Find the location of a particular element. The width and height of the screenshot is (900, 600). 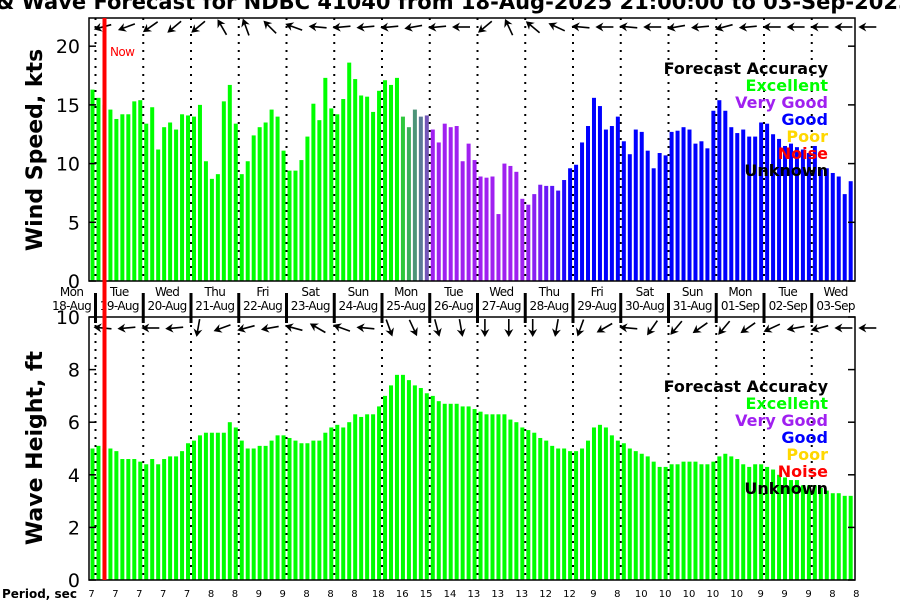

wave-axis-label: Wave Height, ft is located at coordinates (35, 447).